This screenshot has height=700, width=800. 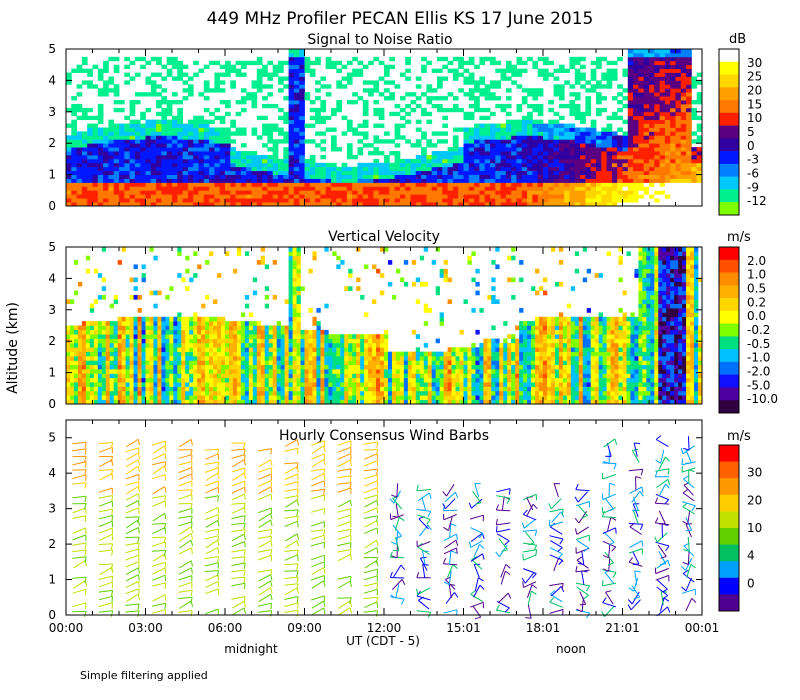 I want to click on y-tick-label: 5, so click(x=52, y=49).